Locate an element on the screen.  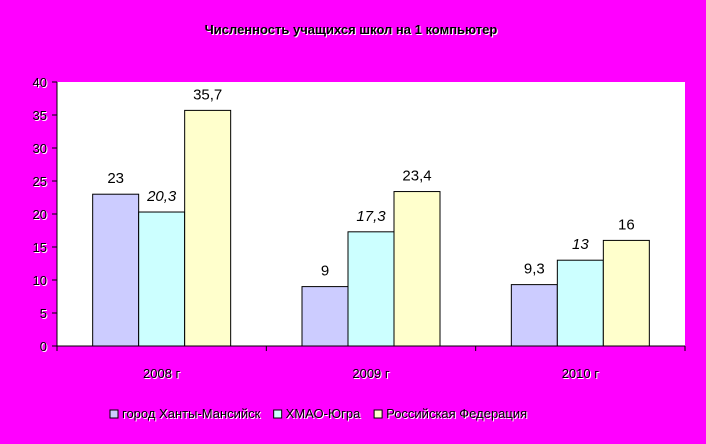
y-tick-label-text: 5 is located at coordinates (43, 313).